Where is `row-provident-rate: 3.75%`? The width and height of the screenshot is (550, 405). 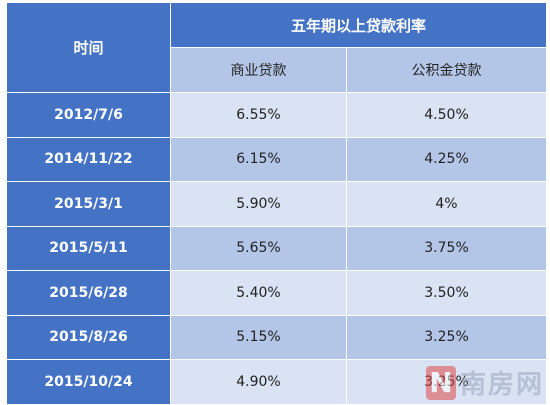 row-provident-rate: 3.75% is located at coordinates (446, 248).